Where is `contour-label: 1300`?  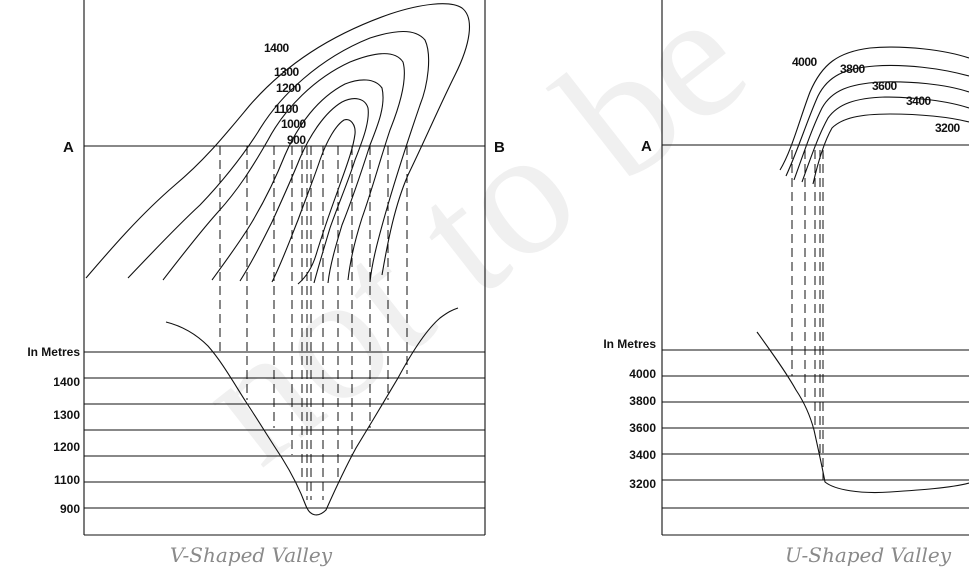 contour-label: 1300 is located at coordinates (287, 72).